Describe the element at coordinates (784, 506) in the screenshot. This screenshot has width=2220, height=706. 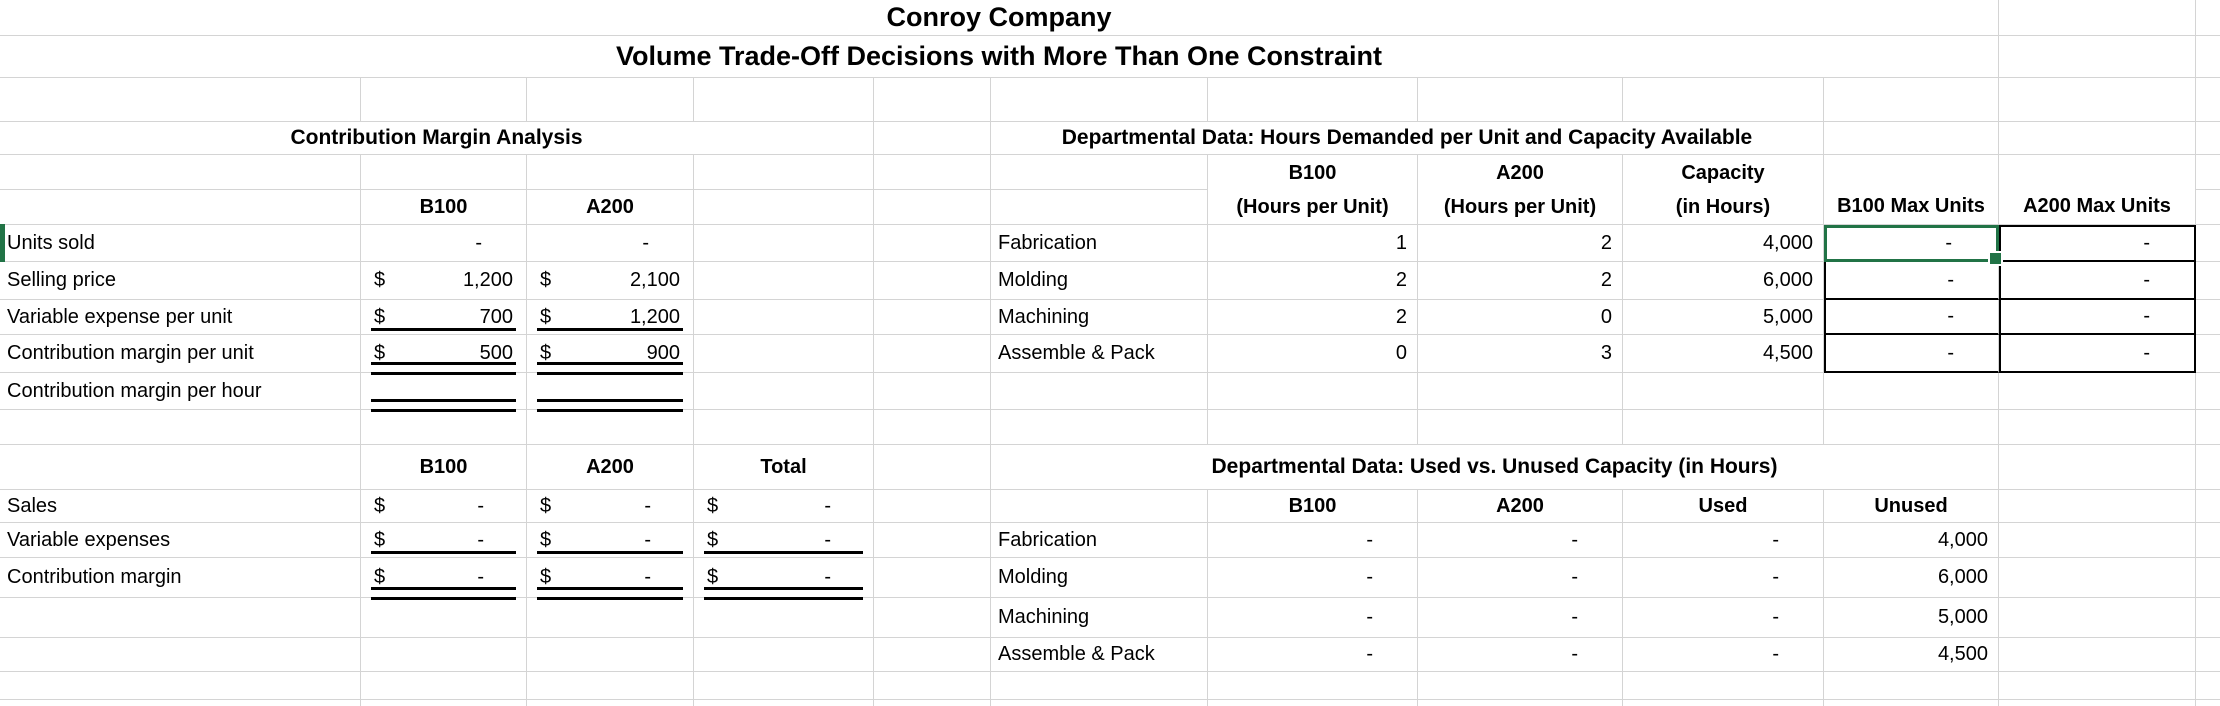
I see `sales-total: $ -` at that location.